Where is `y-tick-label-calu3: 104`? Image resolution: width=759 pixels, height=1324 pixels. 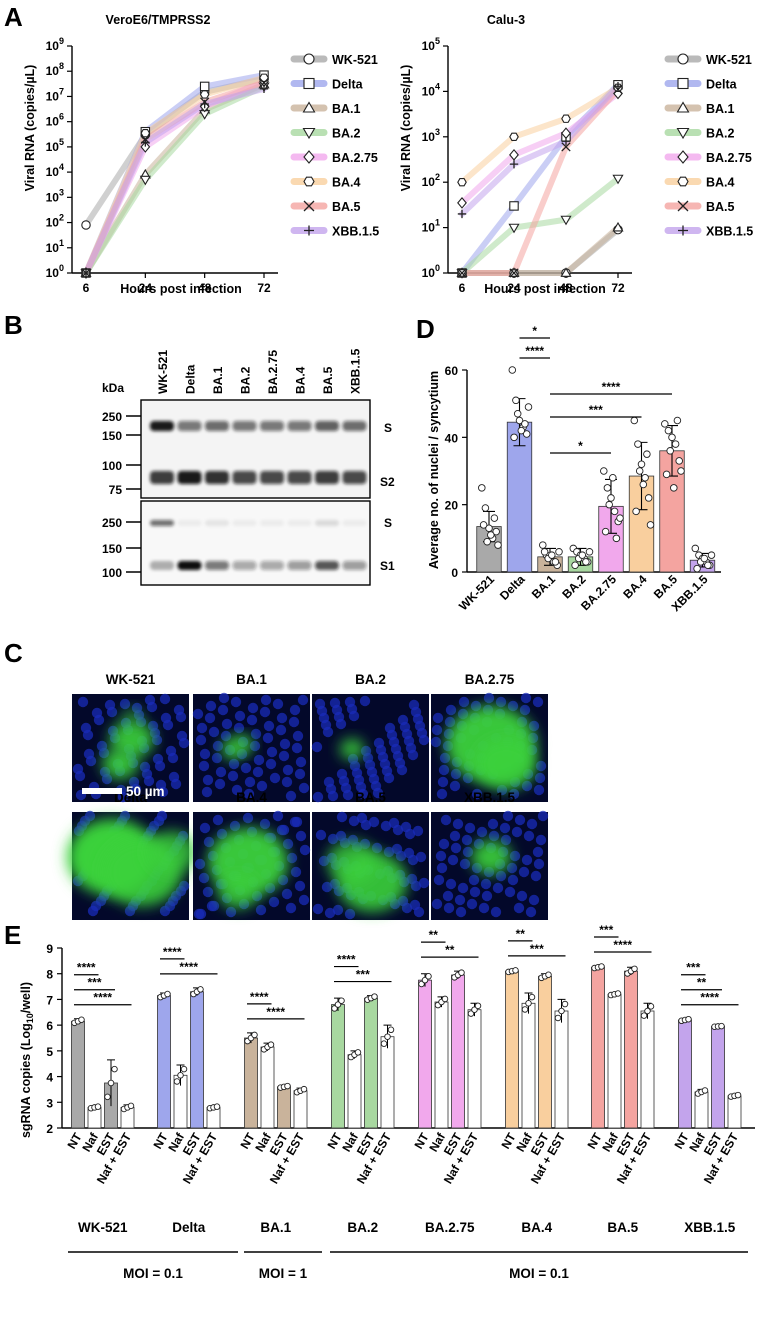 y-tick-label-calu3: 104 is located at coordinates (431, 89).